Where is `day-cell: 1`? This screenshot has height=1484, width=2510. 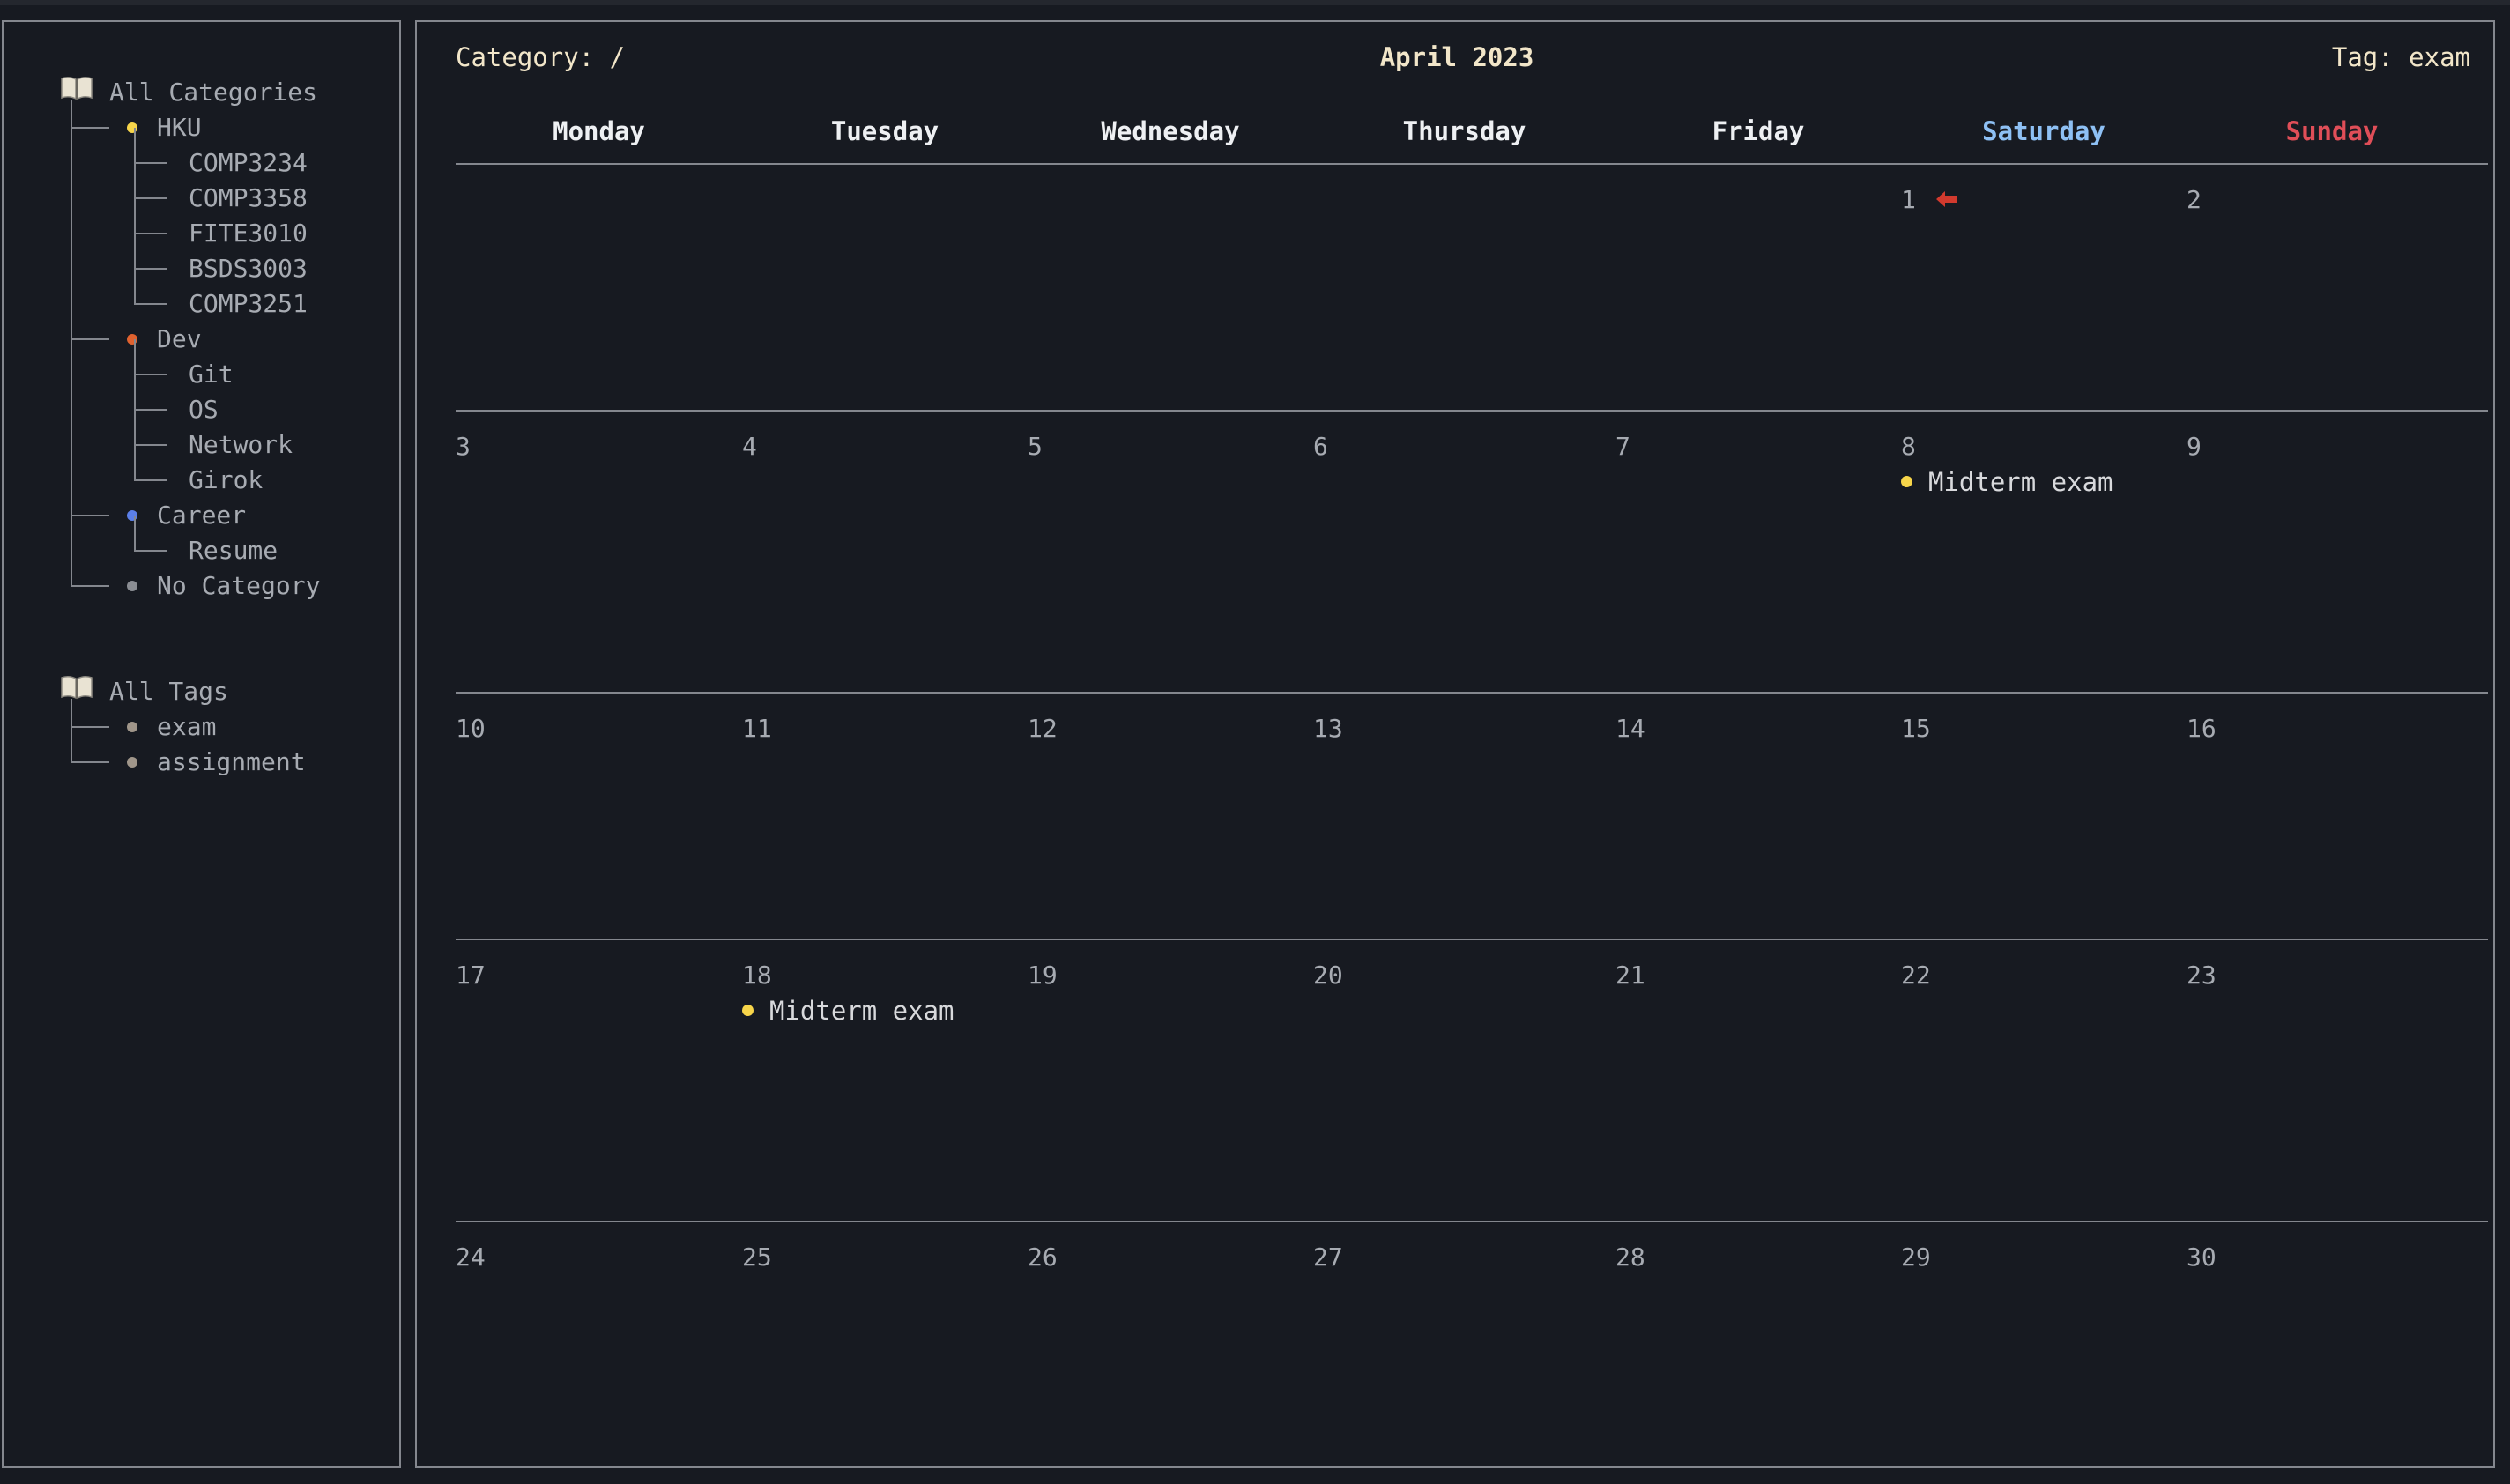
day-cell: 1 is located at coordinates (2044, 287).